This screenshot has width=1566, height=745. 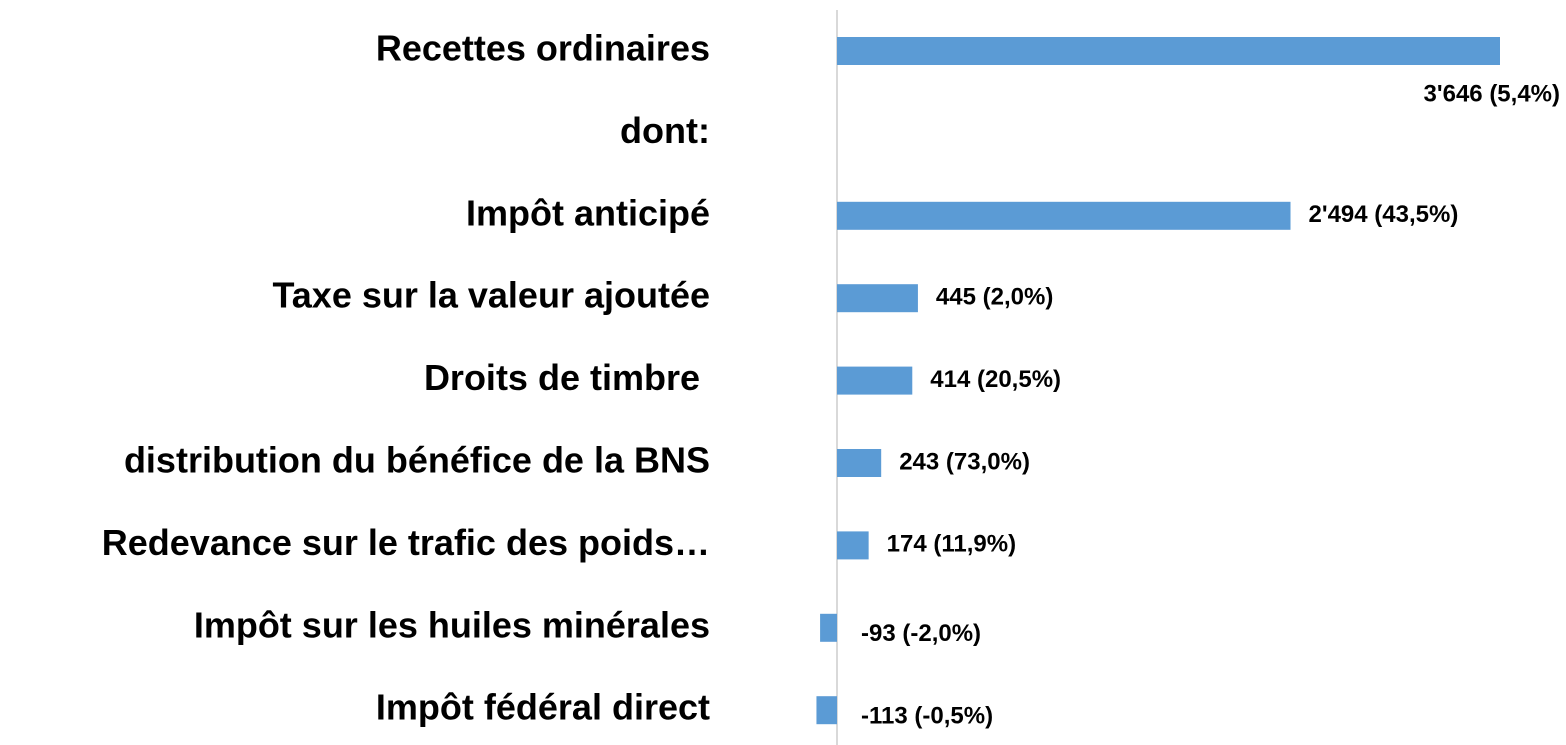 What do you see at coordinates (452, 624) in the screenshot?
I see `category-label: Impôt sur les huiles minérales` at bounding box center [452, 624].